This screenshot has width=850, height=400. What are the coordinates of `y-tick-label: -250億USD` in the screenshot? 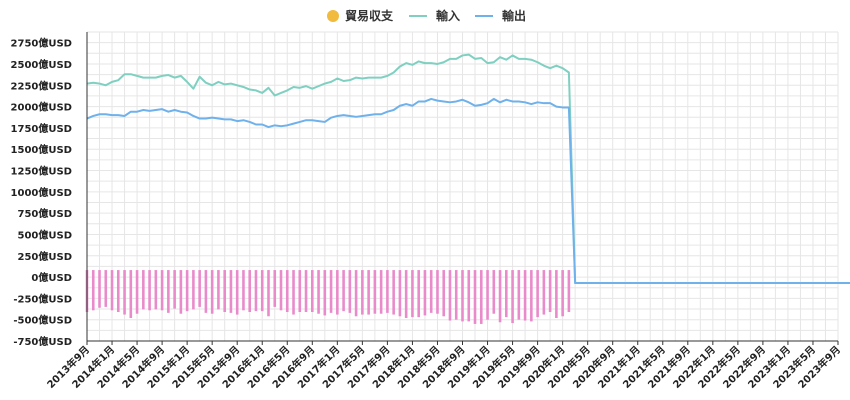 It's located at (42, 298).